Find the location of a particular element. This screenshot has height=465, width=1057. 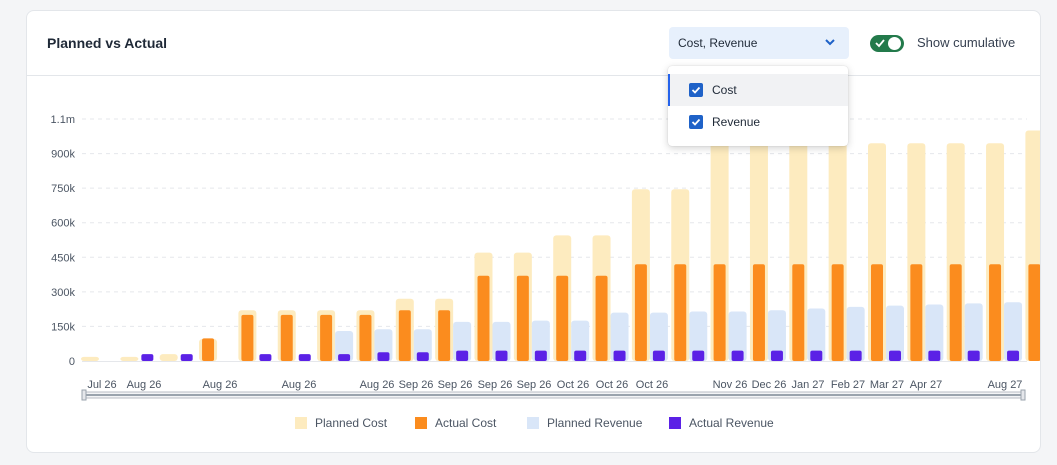

legend-label: Planned Cost is located at coordinates (351, 423).